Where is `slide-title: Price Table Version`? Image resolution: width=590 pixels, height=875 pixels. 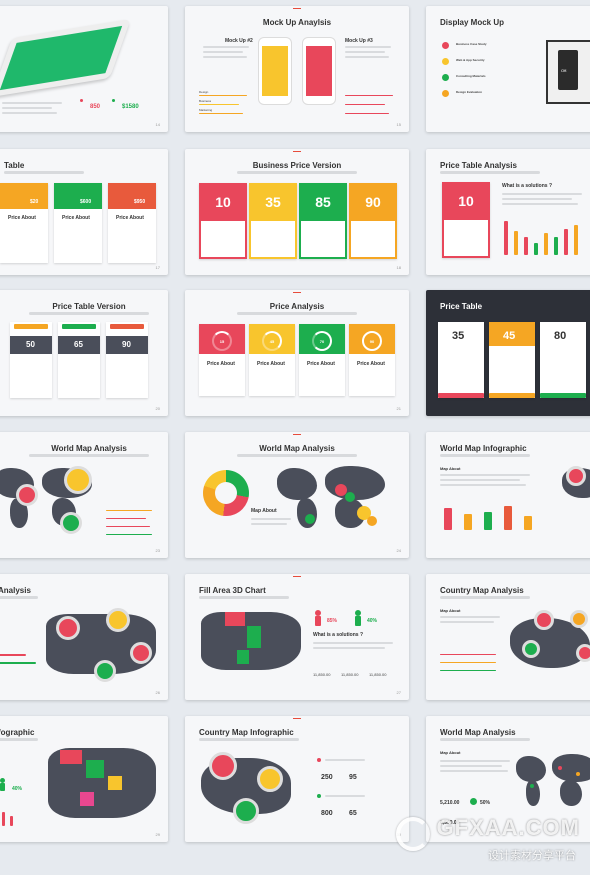 slide-title: Price Table Version is located at coordinates (89, 306).